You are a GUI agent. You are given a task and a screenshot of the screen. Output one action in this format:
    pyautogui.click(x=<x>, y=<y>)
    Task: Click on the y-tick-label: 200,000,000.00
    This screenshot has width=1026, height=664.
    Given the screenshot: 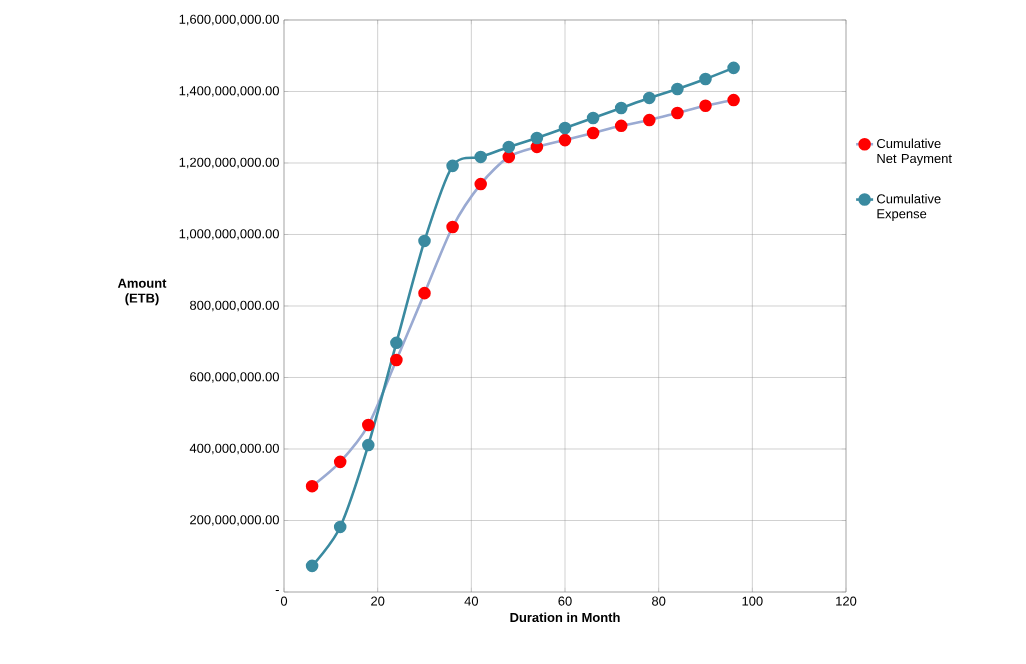 What is the action you would take?
    pyautogui.click(x=234, y=520)
    